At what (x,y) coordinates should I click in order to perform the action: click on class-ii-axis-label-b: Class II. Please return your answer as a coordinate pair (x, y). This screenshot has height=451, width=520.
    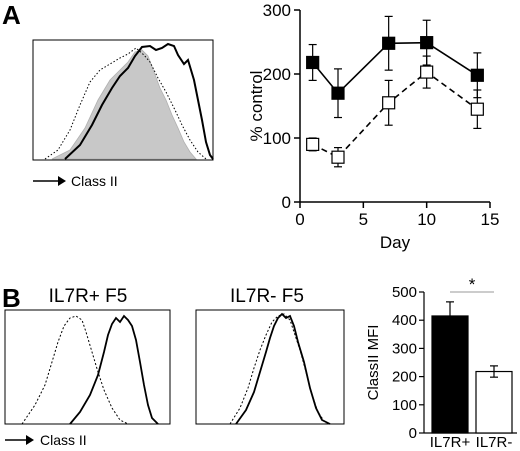
    Looking at the image, I should click on (63, 440).